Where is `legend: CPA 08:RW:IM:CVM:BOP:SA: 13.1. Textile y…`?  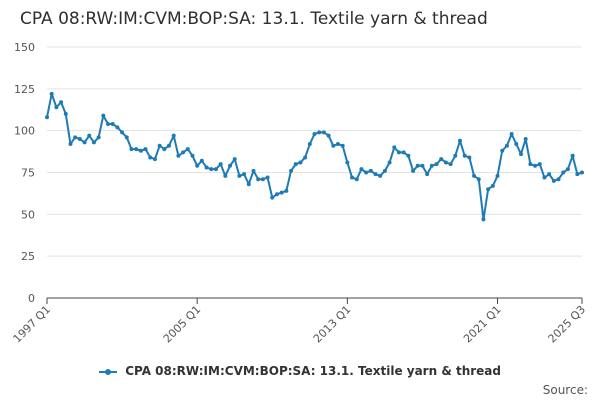 legend: CPA 08:RW:IM:CVM:BOP:SA: 13.1. Textile y… is located at coordinates (300, 371).